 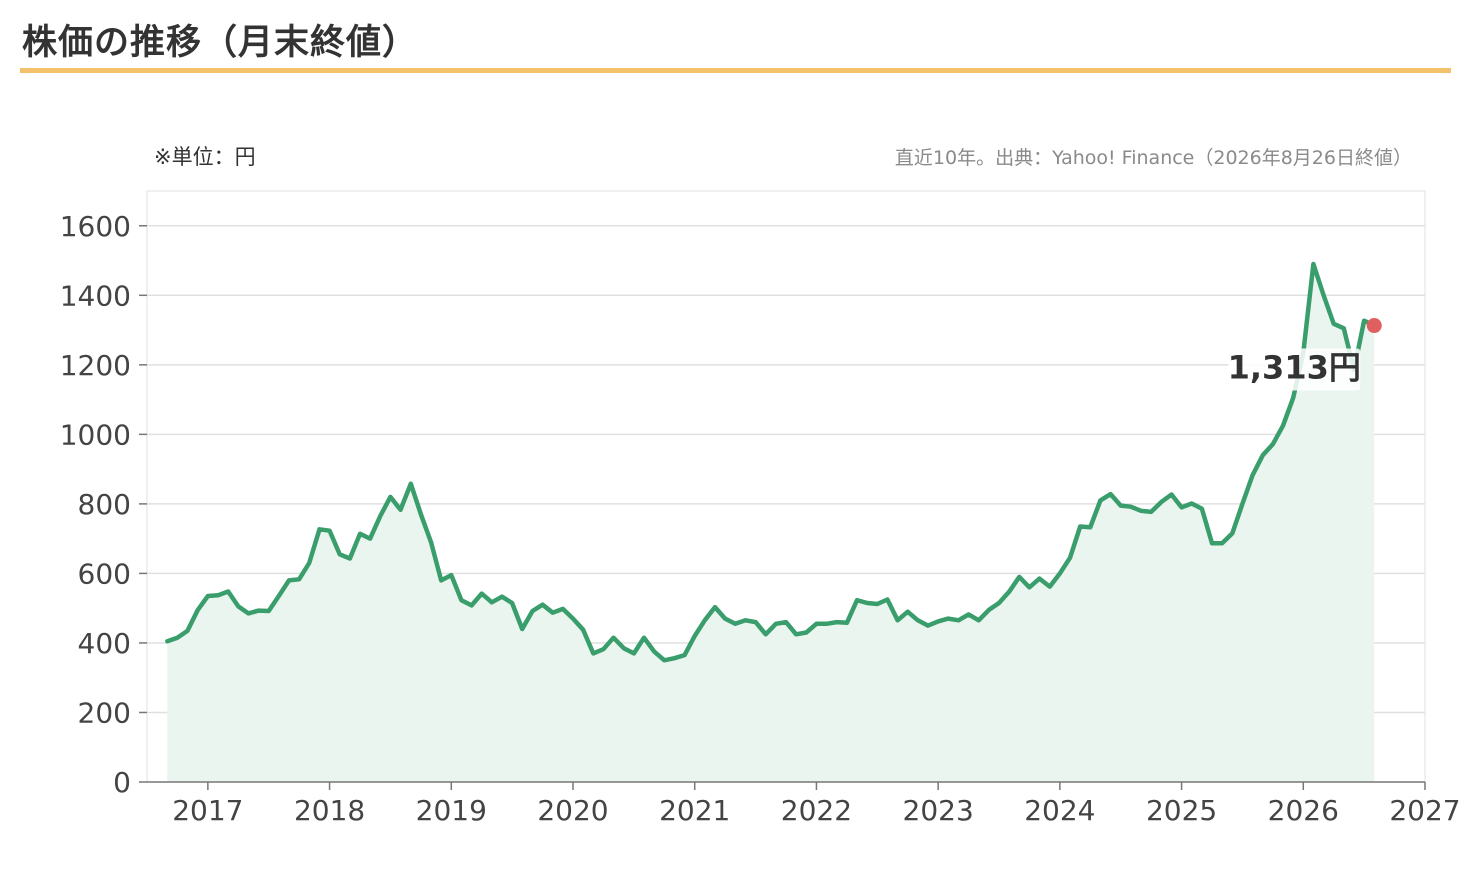 I want to click on y-tick-label: 1200, so click(x=95, y=365).